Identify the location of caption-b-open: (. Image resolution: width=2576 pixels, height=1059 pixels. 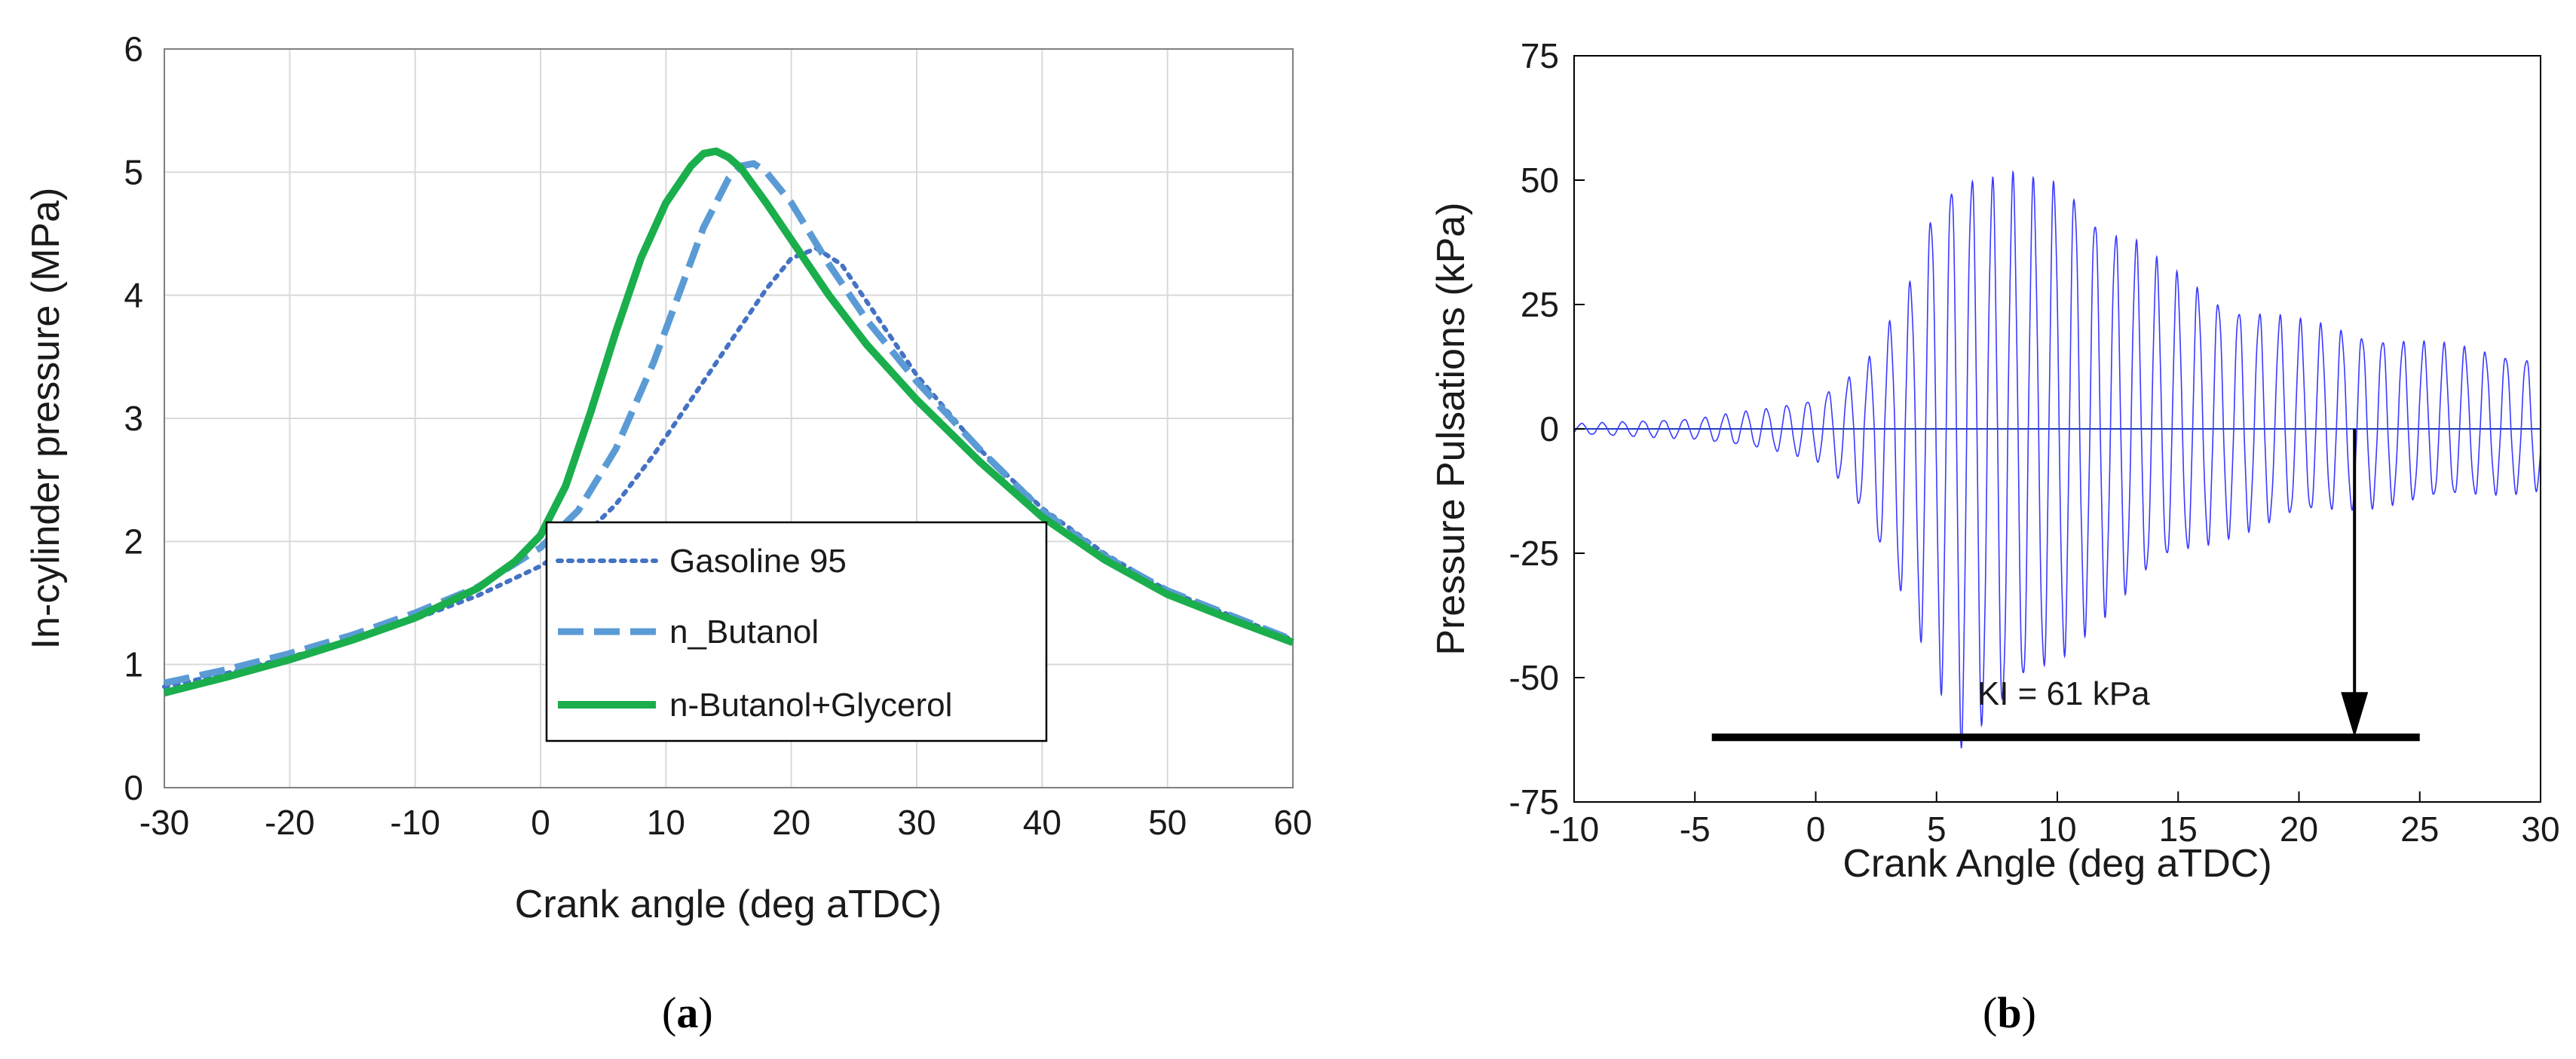
(1990, 1012).